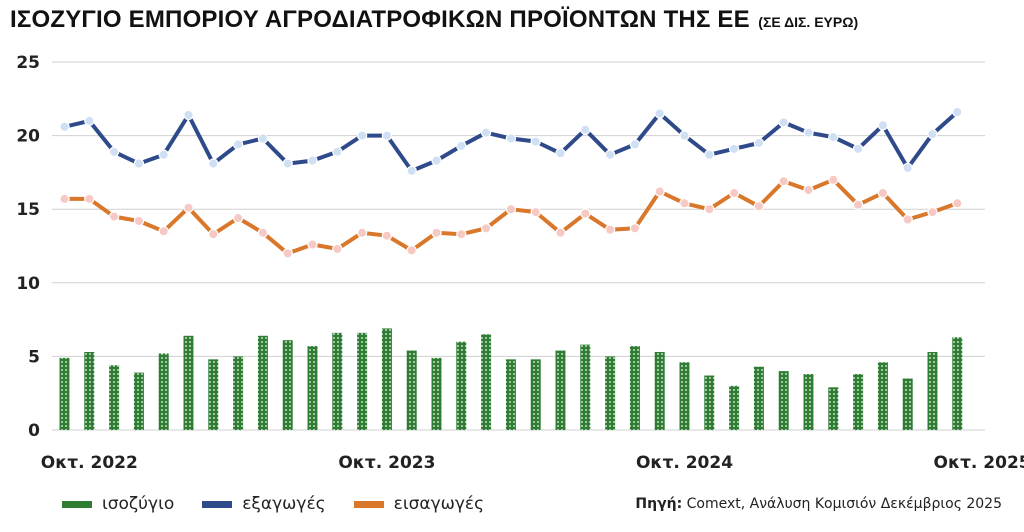 Image resolution: width=1024 pixels, height=532 pixels. I want to click on imports-line, so click(511, 216).